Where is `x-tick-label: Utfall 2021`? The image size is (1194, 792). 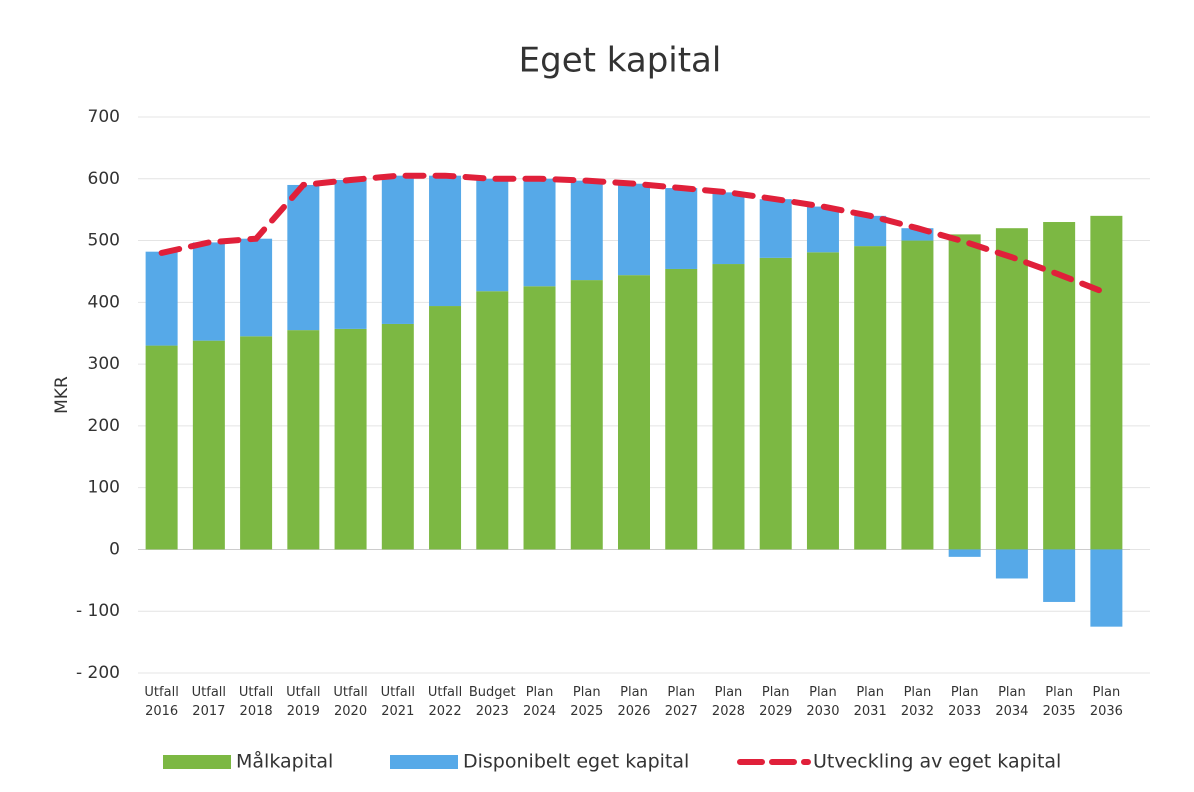 x-tick-label: Utfall 2021 is located at coordinates (398, 702).